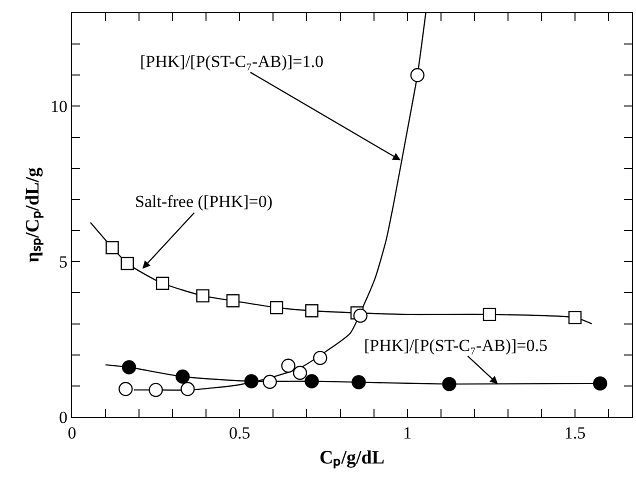  What do you see at coordinates (204, 201) in the screenshot?
I see `annotation: Salt-free ([PHK]=0)` at bounding box center [204, 201].